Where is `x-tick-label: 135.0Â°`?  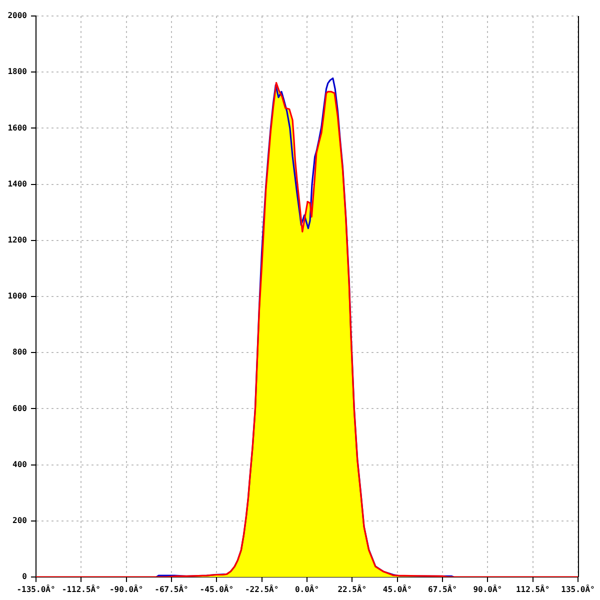
x-tick-label: 135.0Â° is located at coordinates (578, 589).